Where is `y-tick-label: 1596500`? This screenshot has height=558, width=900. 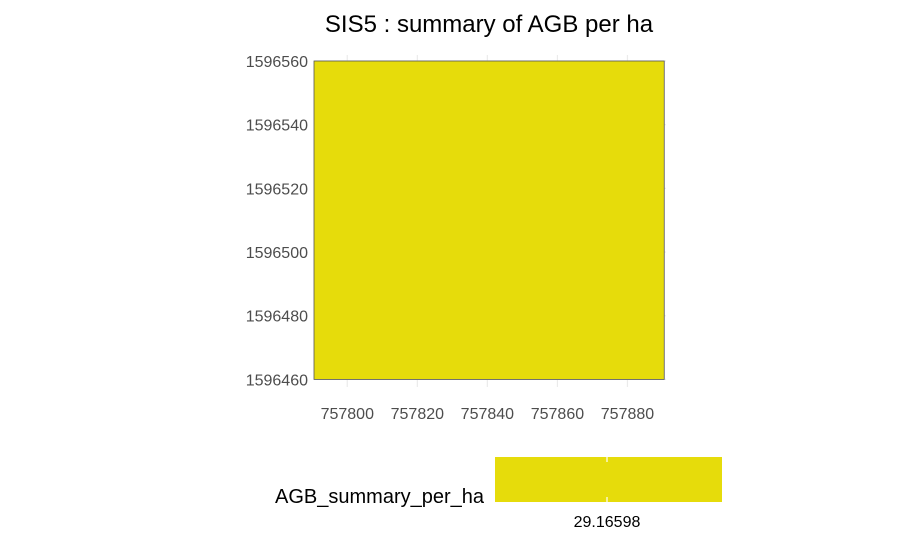 y-tick-label: 1596500 is located at coordinates (277, 253).